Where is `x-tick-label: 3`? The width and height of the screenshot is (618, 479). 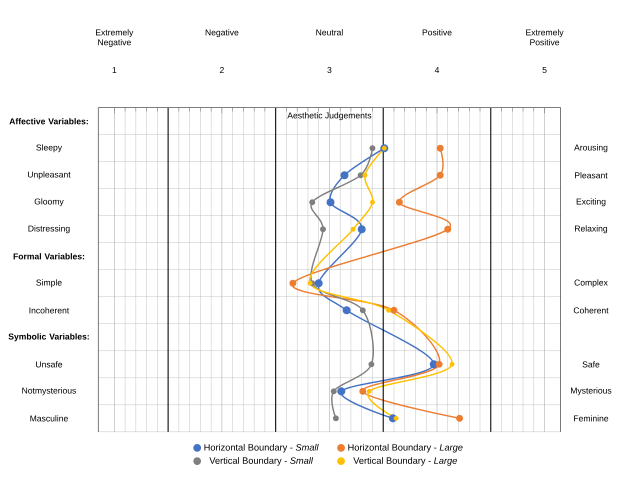 x-tick-label: 3 is located at coordinates (329, 69).